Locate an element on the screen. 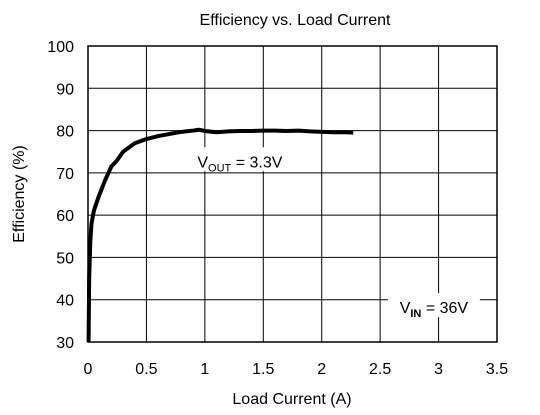 The height and width of the screenshot is (415, 540). y-tick-label: 100 is located at coordinates (60, 47).